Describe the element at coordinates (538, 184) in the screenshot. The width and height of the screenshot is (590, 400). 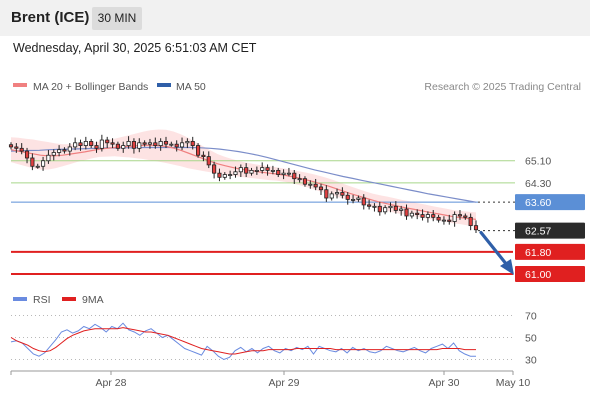
I see `level-label: 64.30` at that location.